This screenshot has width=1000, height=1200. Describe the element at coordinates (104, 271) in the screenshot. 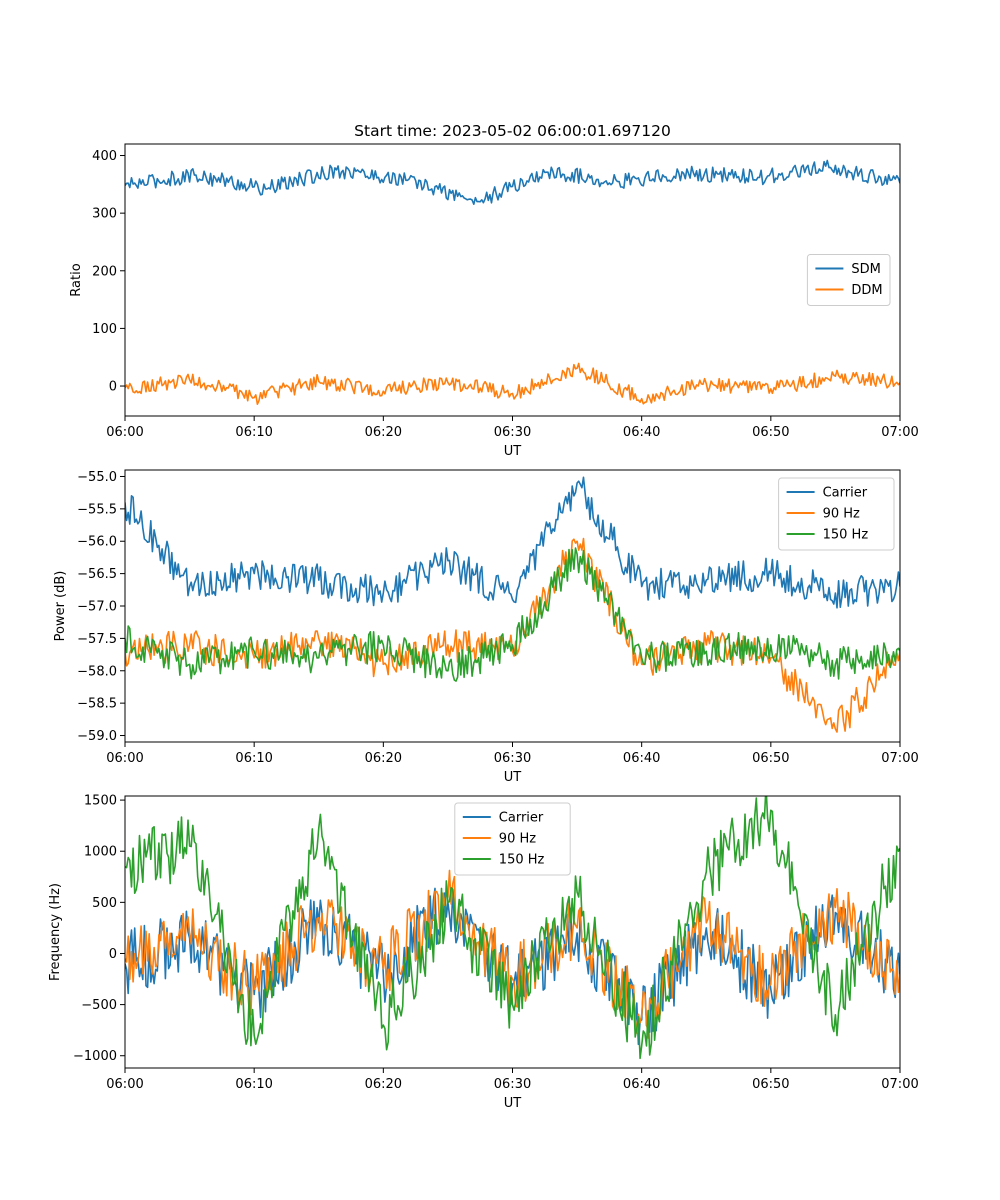

I see `y-tick-label: 200` at that location.